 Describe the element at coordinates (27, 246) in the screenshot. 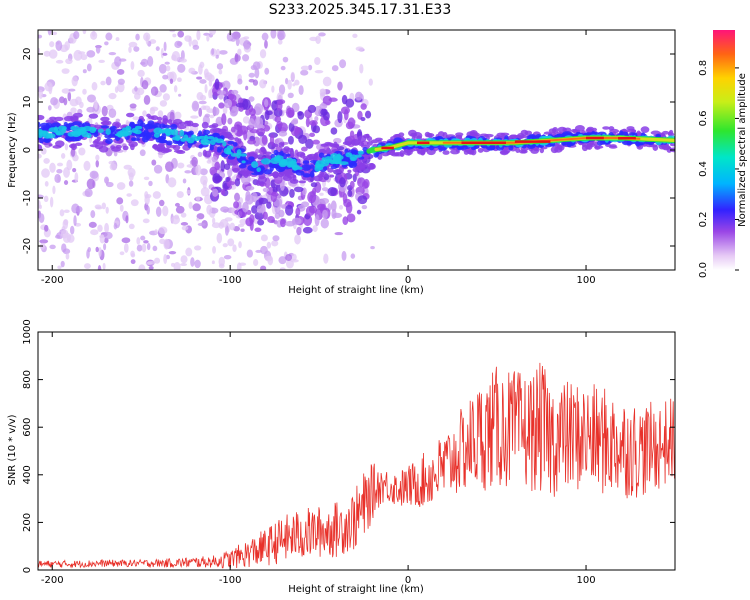

I see `y-tick-label: -20` at that location.